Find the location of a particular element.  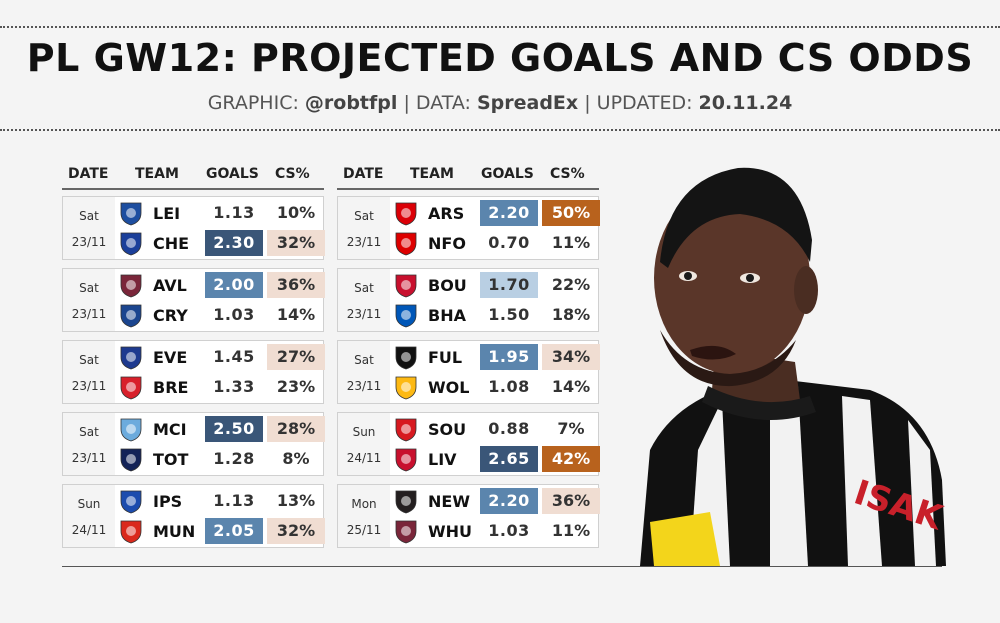

team-abbreviation: MUN is located at coordinates (174, 531).